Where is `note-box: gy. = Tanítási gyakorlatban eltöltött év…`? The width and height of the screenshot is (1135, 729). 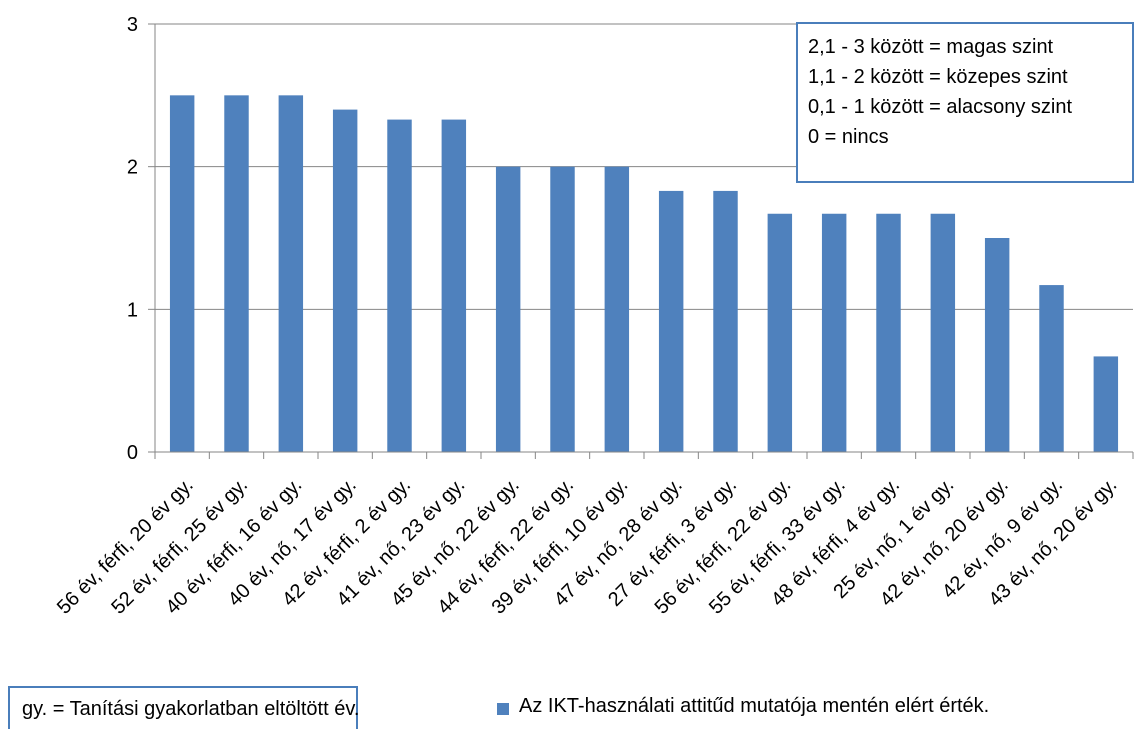 note-box: gy. = Tanítási gyakorlatban eltöltött év… is located at coordinates (184, 707).